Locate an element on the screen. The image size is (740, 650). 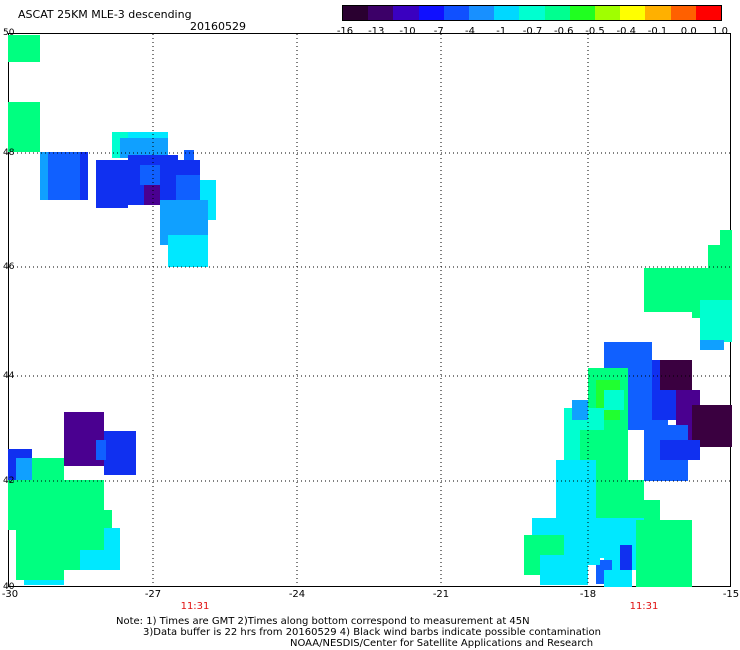
colorbar-label: 0.0 is located at coordinates (688, 31).